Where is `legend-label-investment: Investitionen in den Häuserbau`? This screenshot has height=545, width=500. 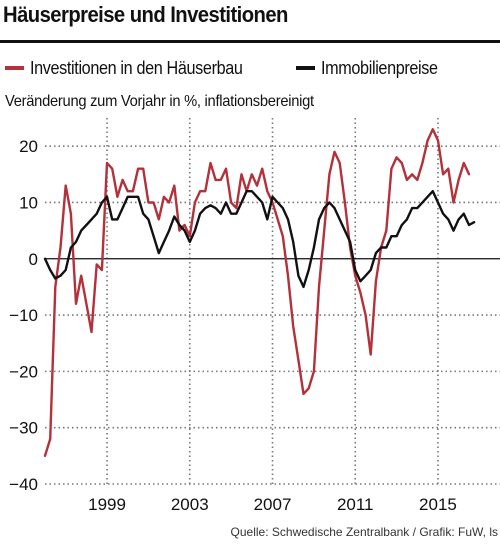
legend-label-investment: Investitionen in den Häuserbau is located at coordinates (136, 67).